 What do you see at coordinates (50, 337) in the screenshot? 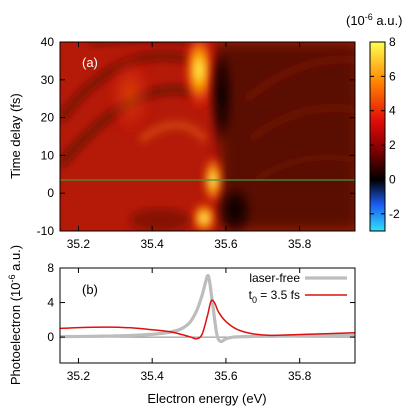
I see `lineplot-y-tick-label: 0` at bounding box center [50, 337].